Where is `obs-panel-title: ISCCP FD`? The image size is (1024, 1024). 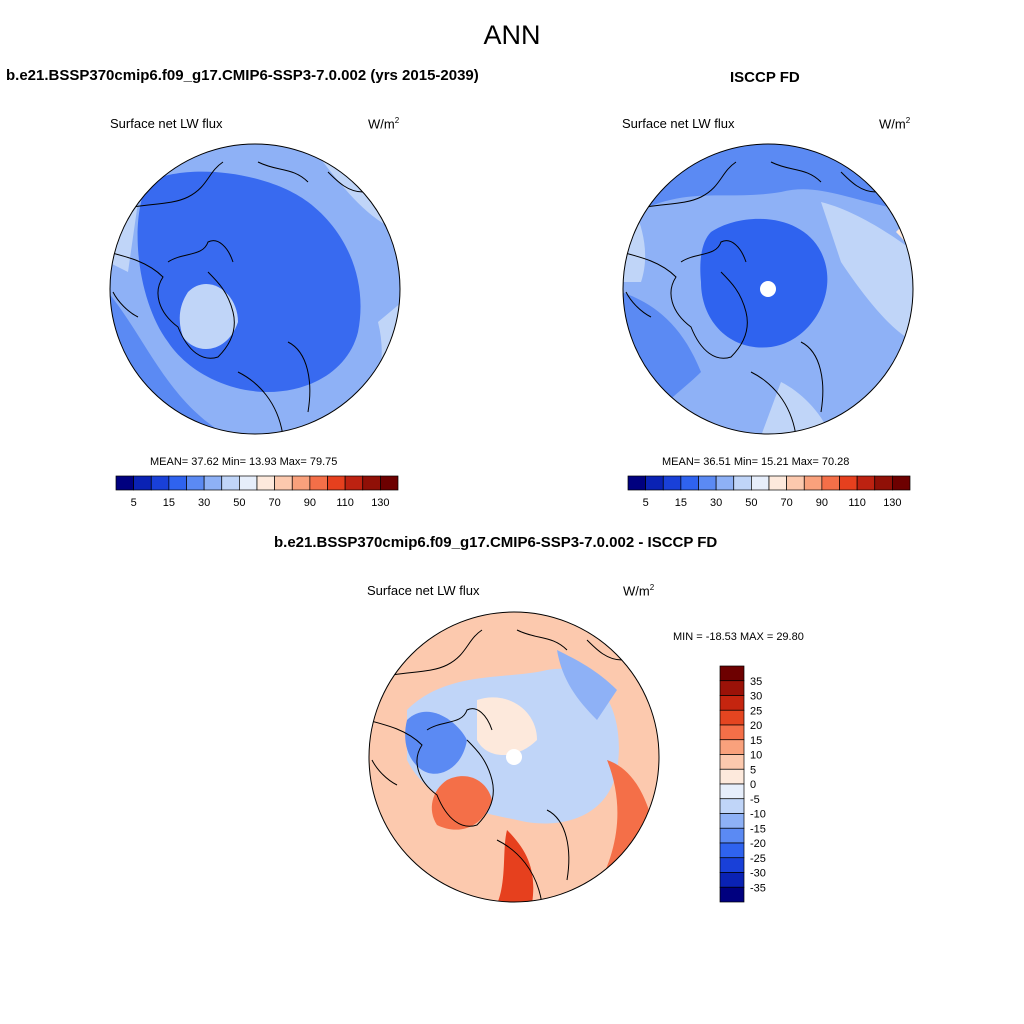 obs-panel-title: ISCCP FD is located at coordinates (765, 77).